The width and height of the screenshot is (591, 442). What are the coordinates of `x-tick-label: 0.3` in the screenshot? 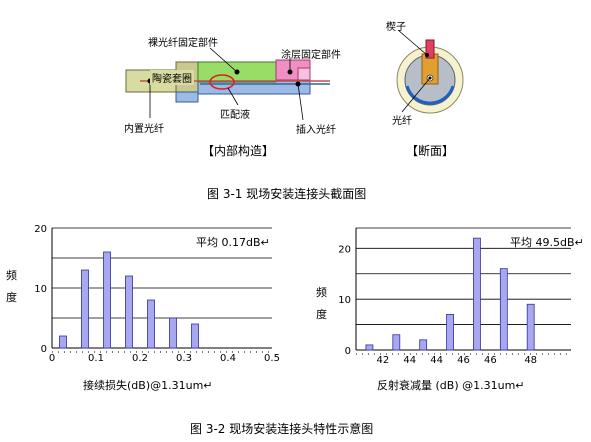 It's located at (184, 358).